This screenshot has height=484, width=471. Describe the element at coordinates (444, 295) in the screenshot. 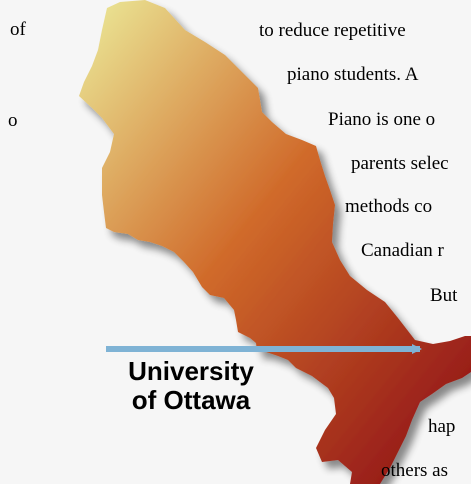

I see `paragraph-line: But` at that location.